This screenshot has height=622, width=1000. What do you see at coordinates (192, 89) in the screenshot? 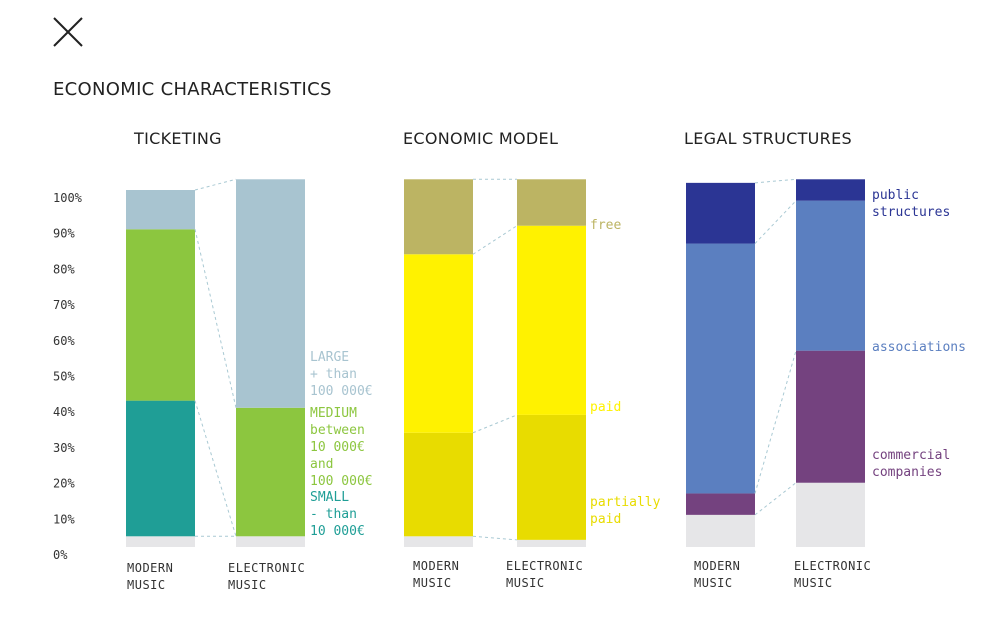
I see `page-title: ECONOMIC CHARACTERISTICS` at bounding box center [192, 89].